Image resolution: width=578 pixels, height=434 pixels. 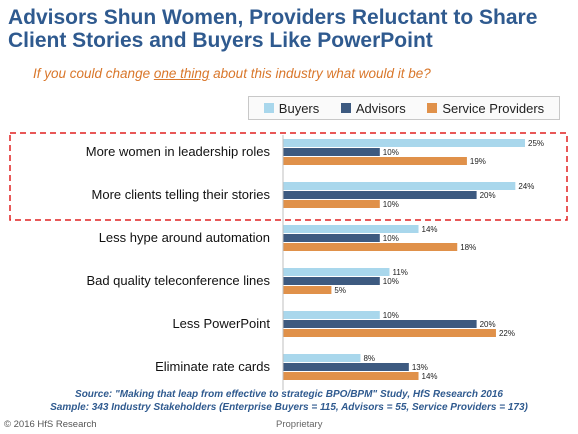 I want to click on bar-advisors-bad-quality-teleconference-lines, so click(x=331, y=281).